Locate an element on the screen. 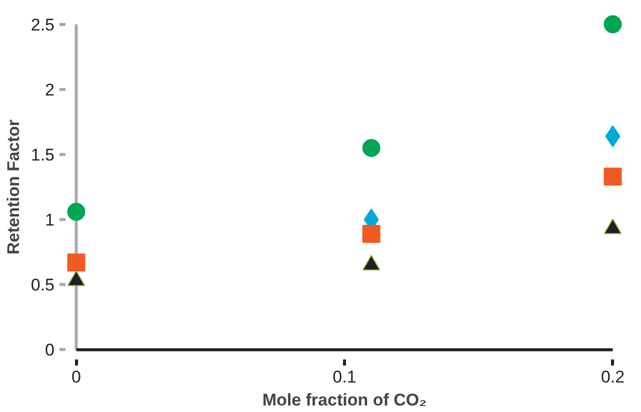 The height and width of the screenshot is (412, 641). y-tick-label: 0.5 is located at coordinates (42, 285).